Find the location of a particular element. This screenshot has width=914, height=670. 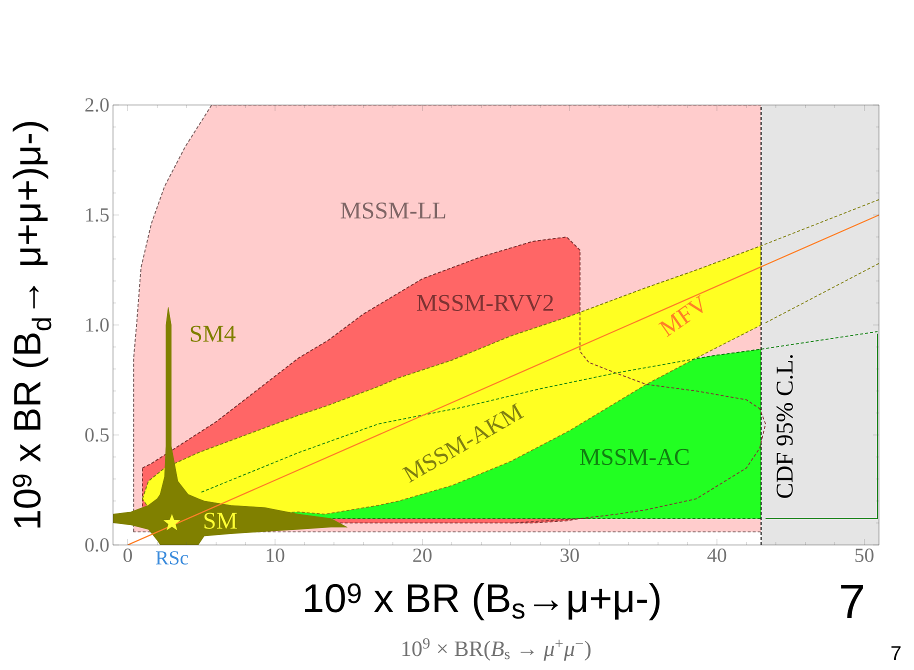

x-tick-label: 50 is located at coordinates (864, 555).